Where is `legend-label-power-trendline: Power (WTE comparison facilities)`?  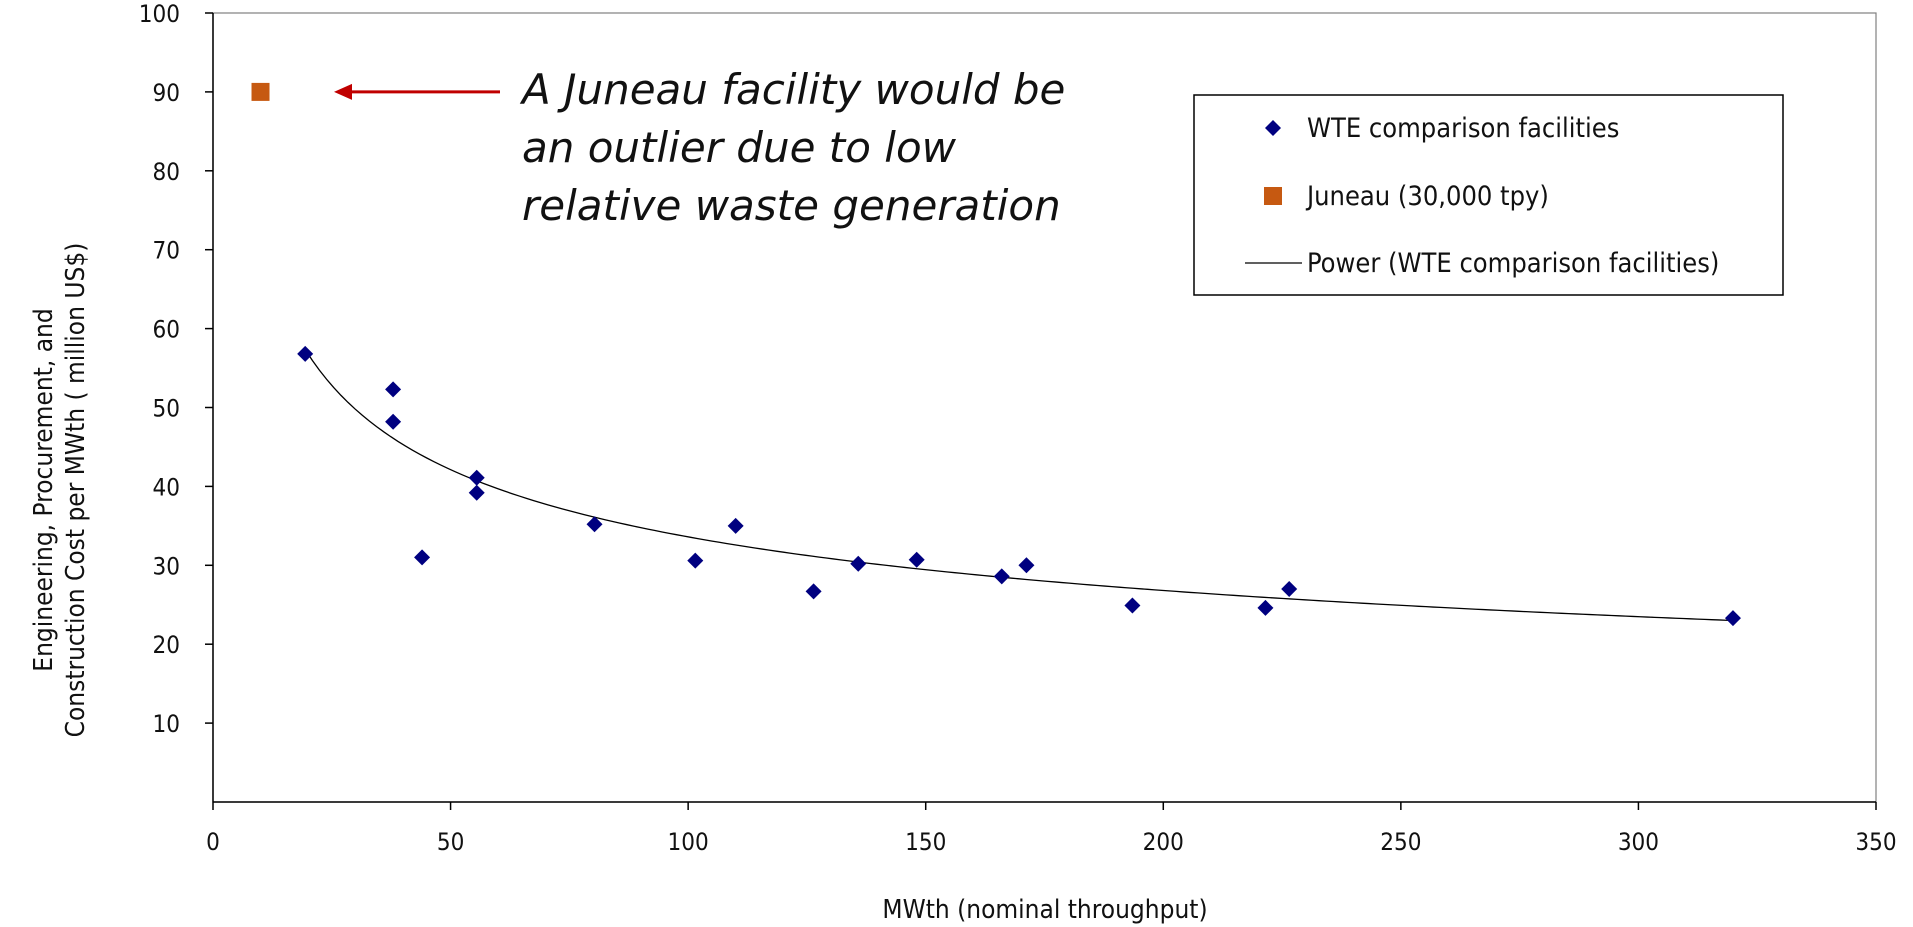 legend-label-power-trendline: Power (WTE comparison facilities) is located at coordinates (1513, 263).